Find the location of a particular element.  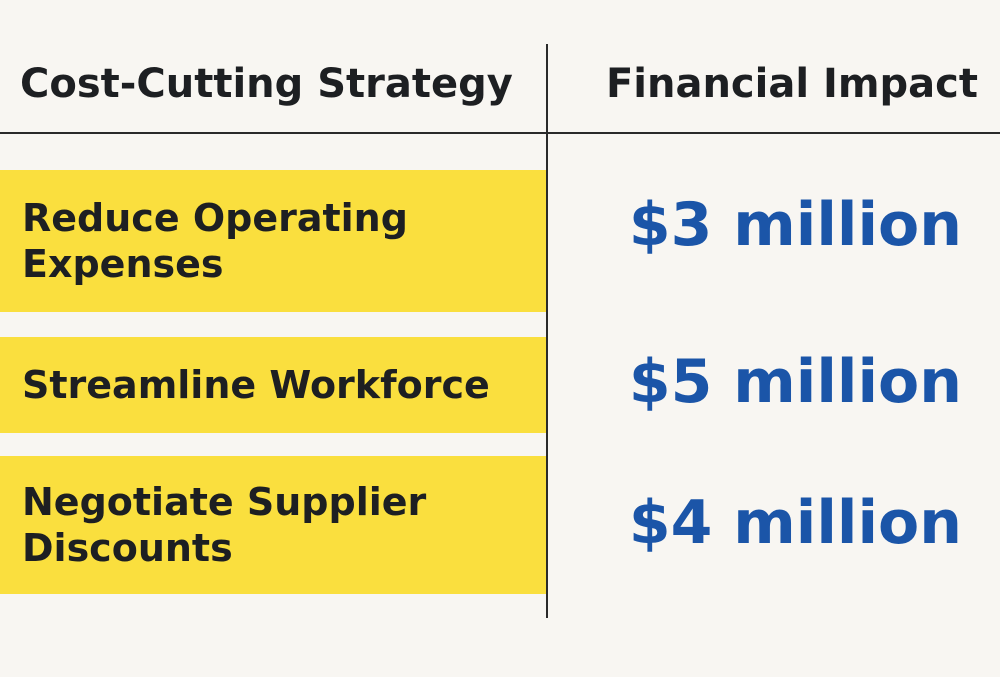

strategy-label: Negotiate Supplier Discounts is located at coordinates (224, 525).